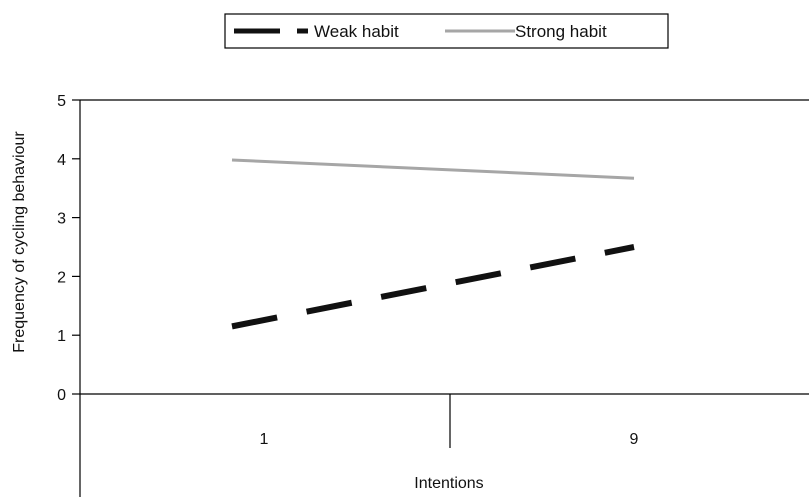  What do you see at coordinates (634, 439) in the screenshot?
I see `x-tick-label-1: 9` at bounding box center [634, 439].